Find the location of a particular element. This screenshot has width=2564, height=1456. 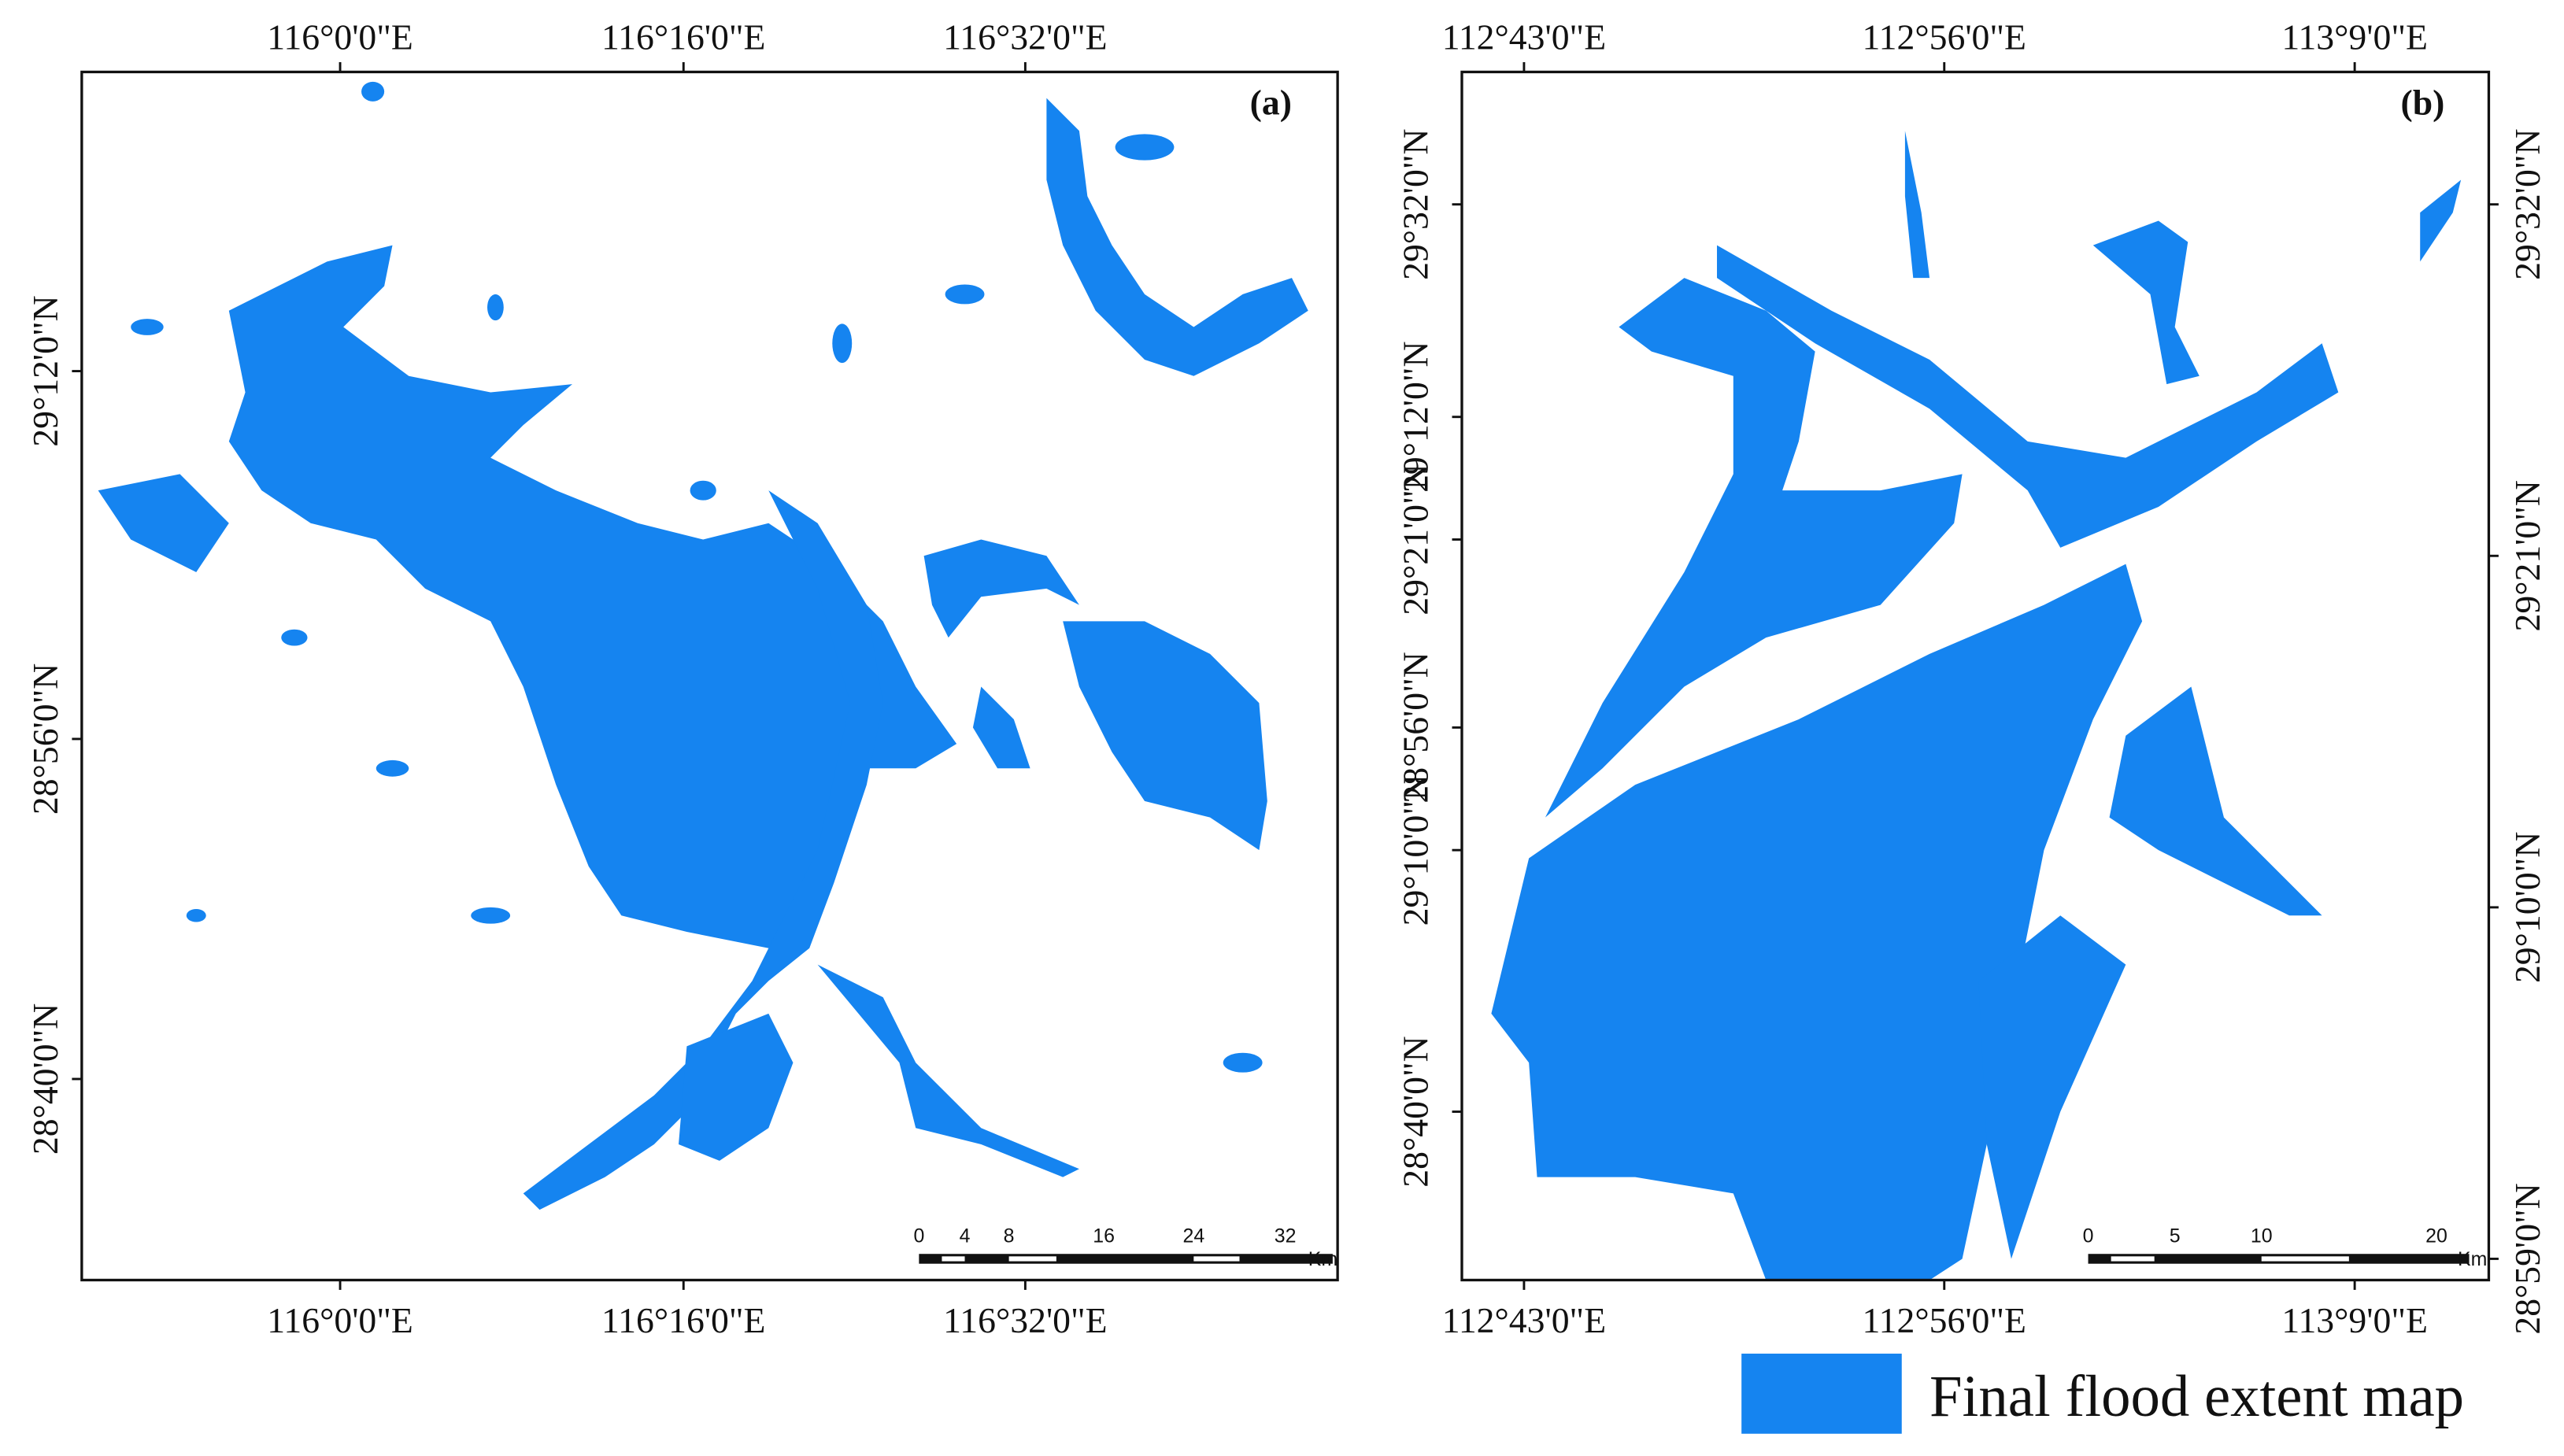

legend-swatch is located at coordinates (1822, 1393).